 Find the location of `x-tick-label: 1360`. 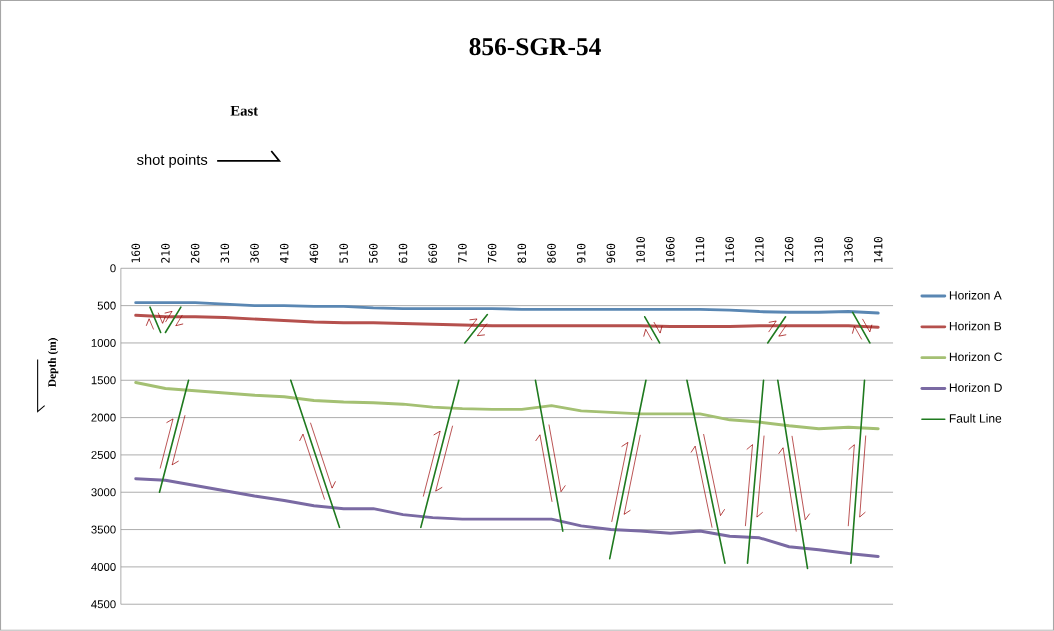

x-tick-label: 1360 is located at coordinates (848, 250).